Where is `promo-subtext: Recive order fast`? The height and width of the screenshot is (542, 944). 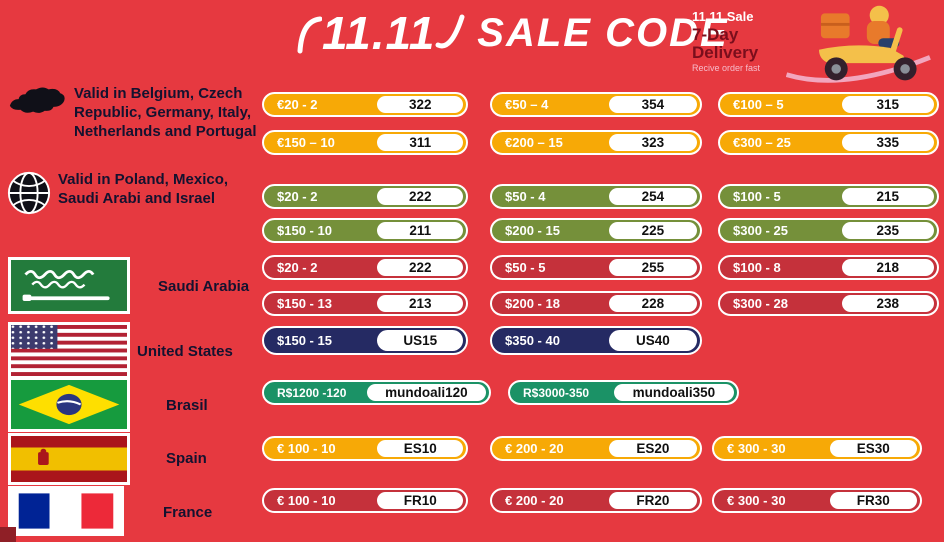 promo-subtext: Recive order fast is located at coordinates (726, 67).